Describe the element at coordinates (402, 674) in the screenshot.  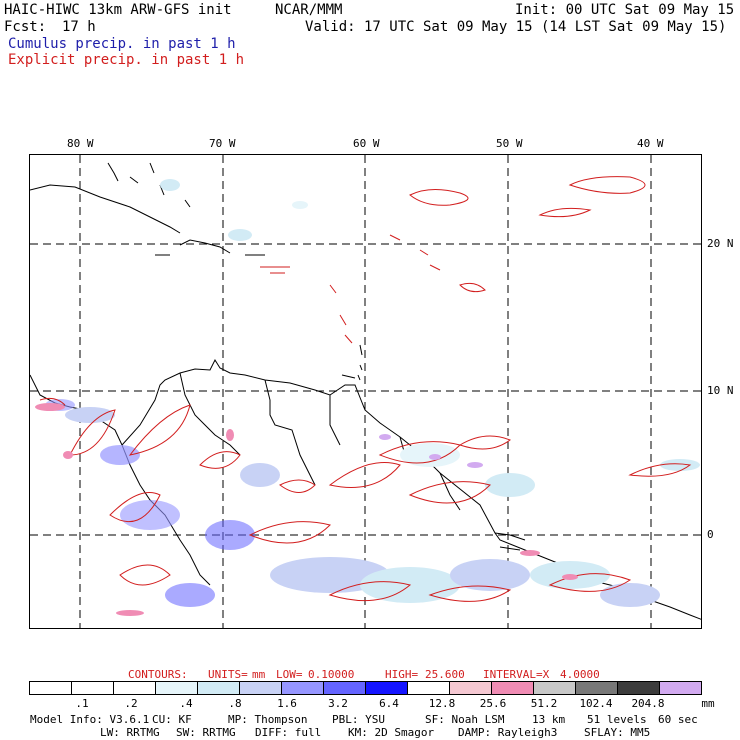
I see `contours-high-label: HIGH=` at that location.